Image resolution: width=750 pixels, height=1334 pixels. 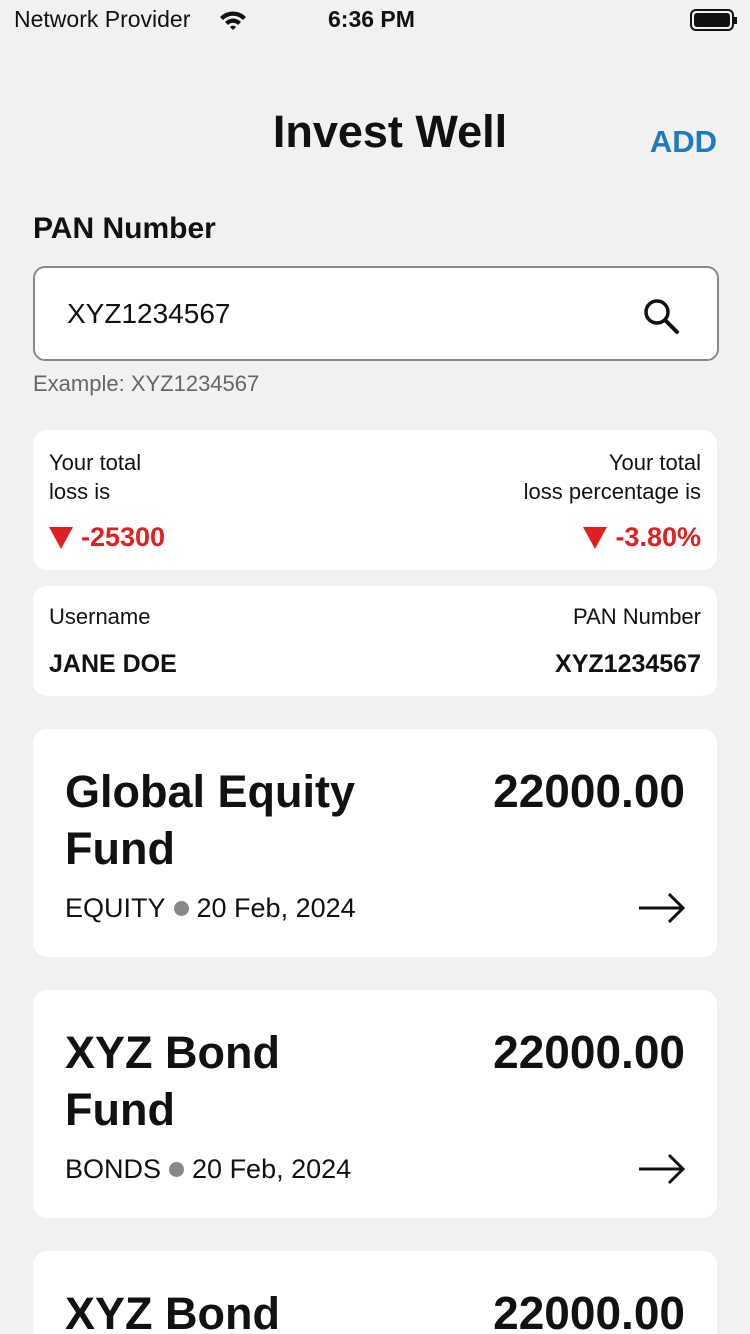 I want to click on loss-label: Your total loss is, so click(x=95, y=477).